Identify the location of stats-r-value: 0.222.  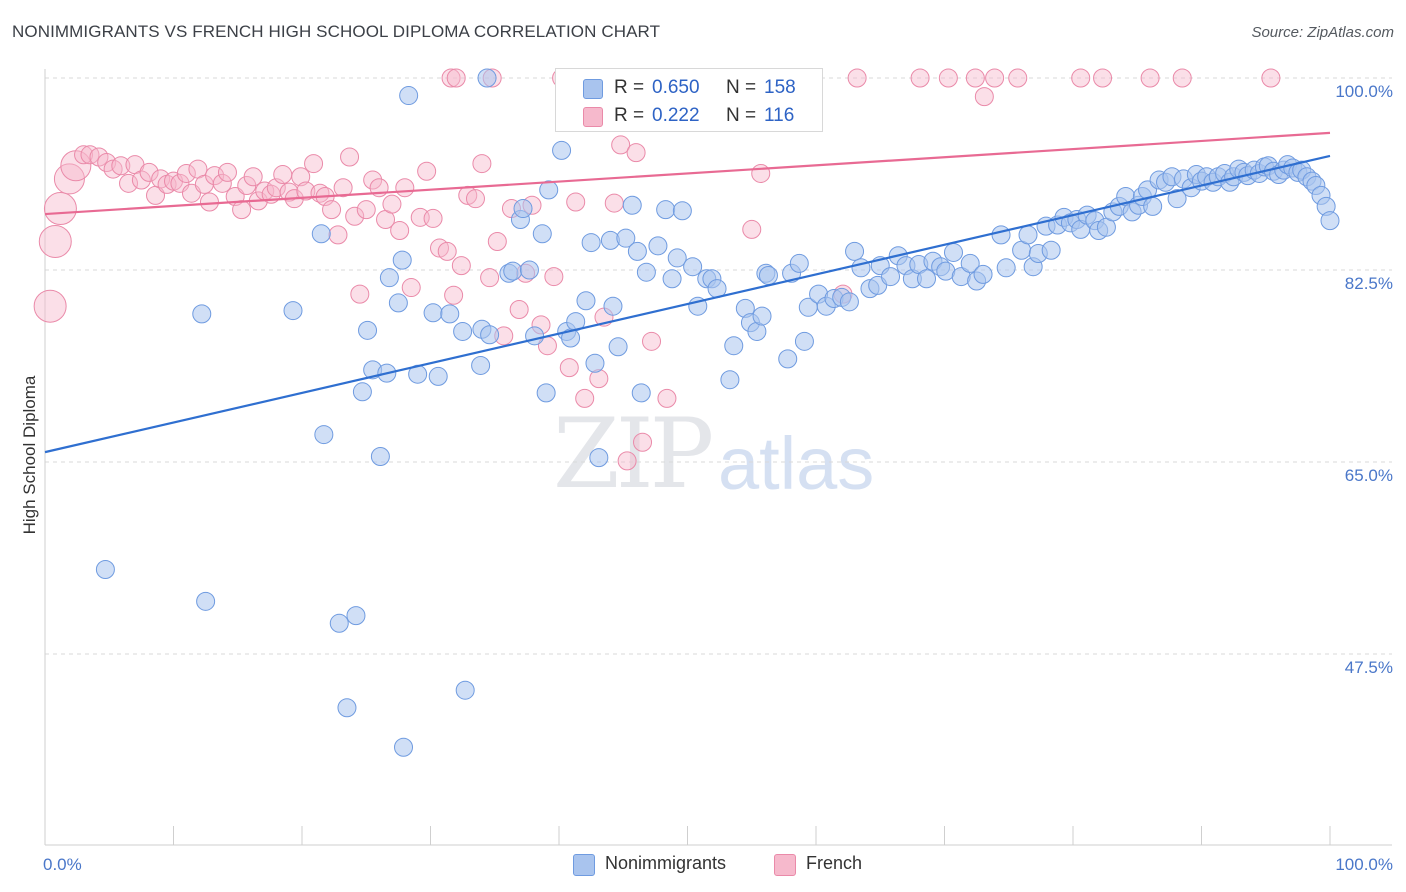
(676, 115).